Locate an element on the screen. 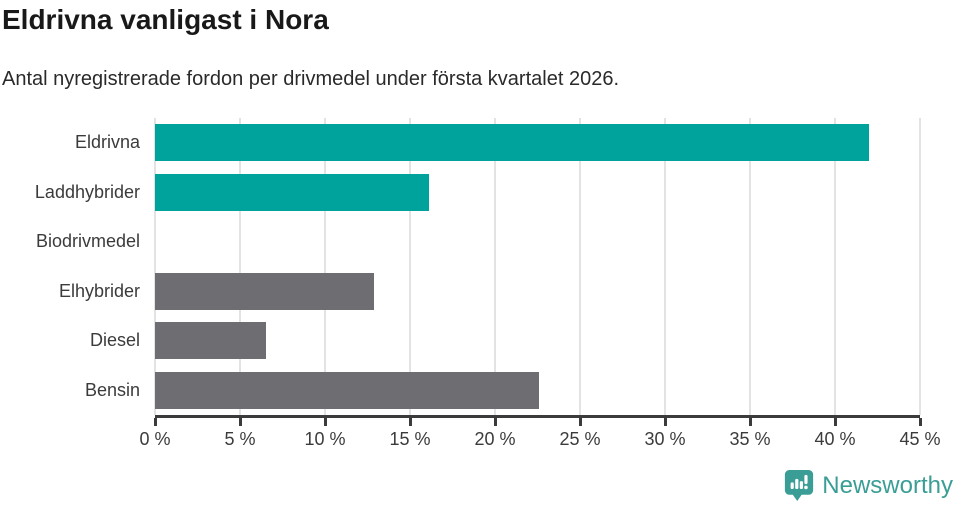  category-label-elhybrider: Elhybrider is located at coordinates (99, 290).